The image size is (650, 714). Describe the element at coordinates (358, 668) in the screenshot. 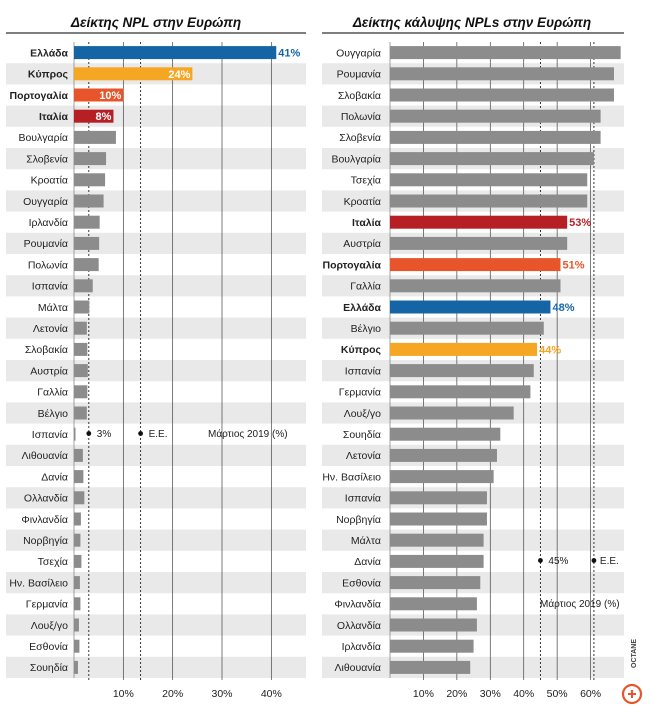

I see `category-label: Λιθουανία` at that location.